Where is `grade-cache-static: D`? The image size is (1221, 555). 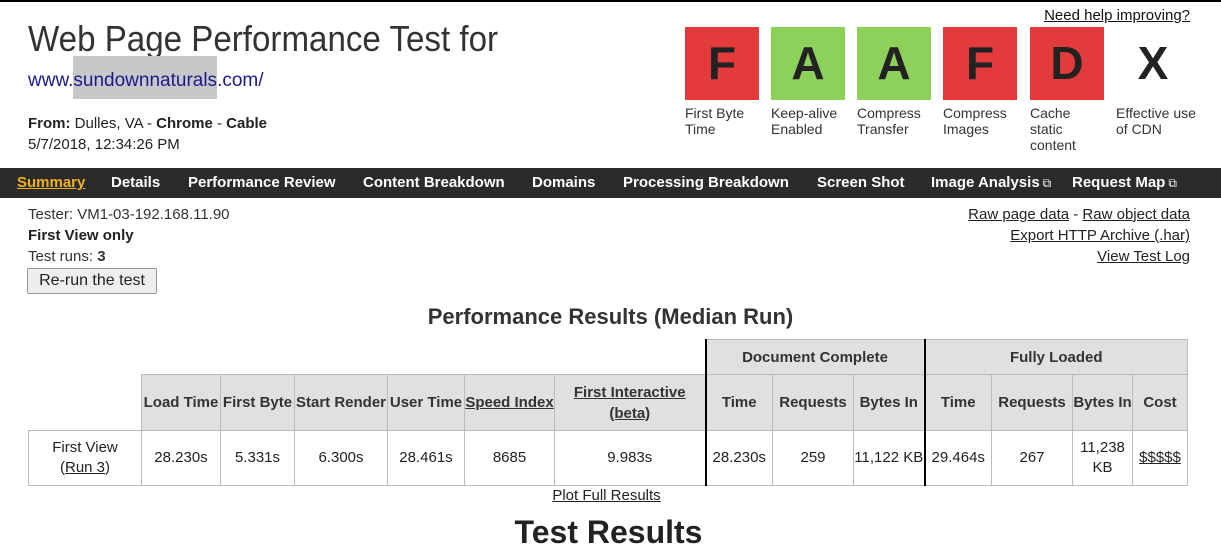
grade-cache-static: D is located at coordinates (1067, 63).